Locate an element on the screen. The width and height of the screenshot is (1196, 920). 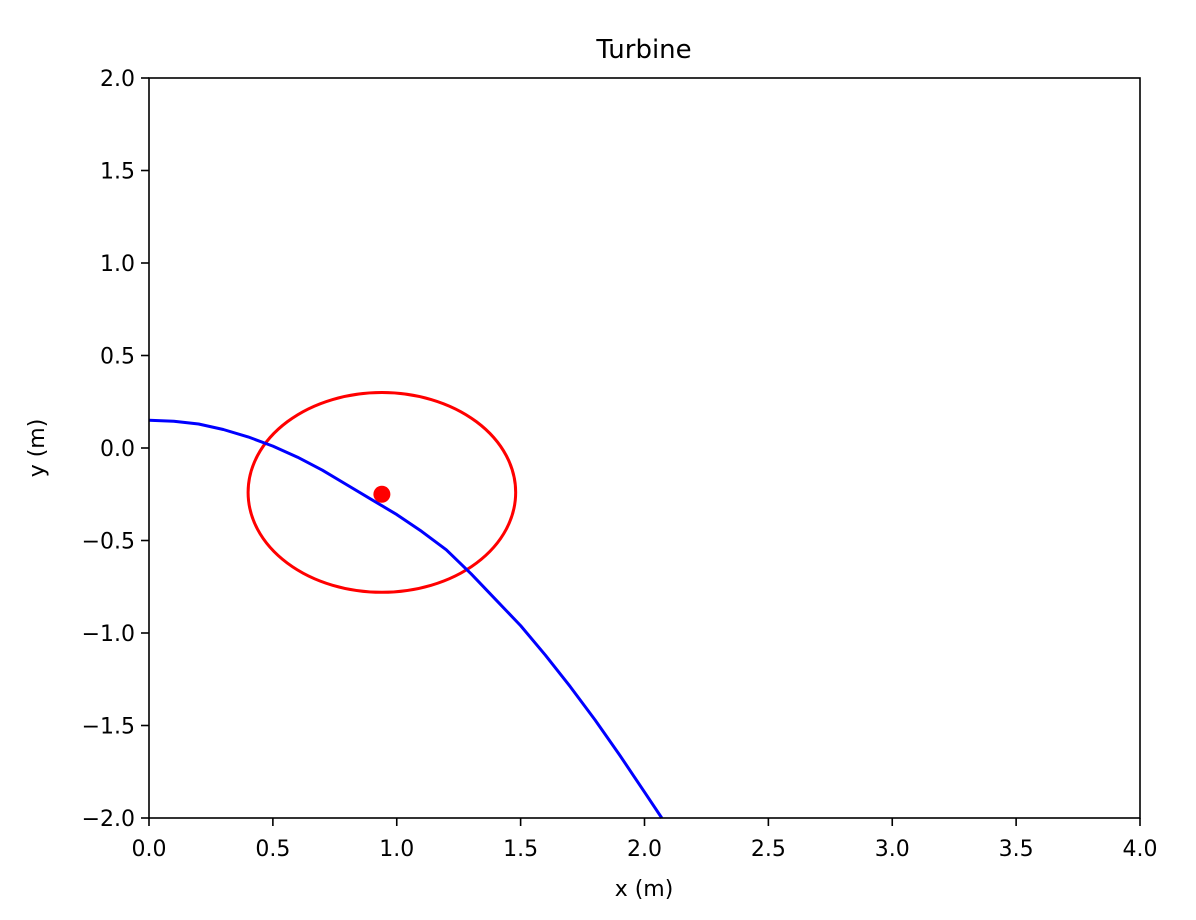
chart-title: Turbine is located at coordinates (643, 50).